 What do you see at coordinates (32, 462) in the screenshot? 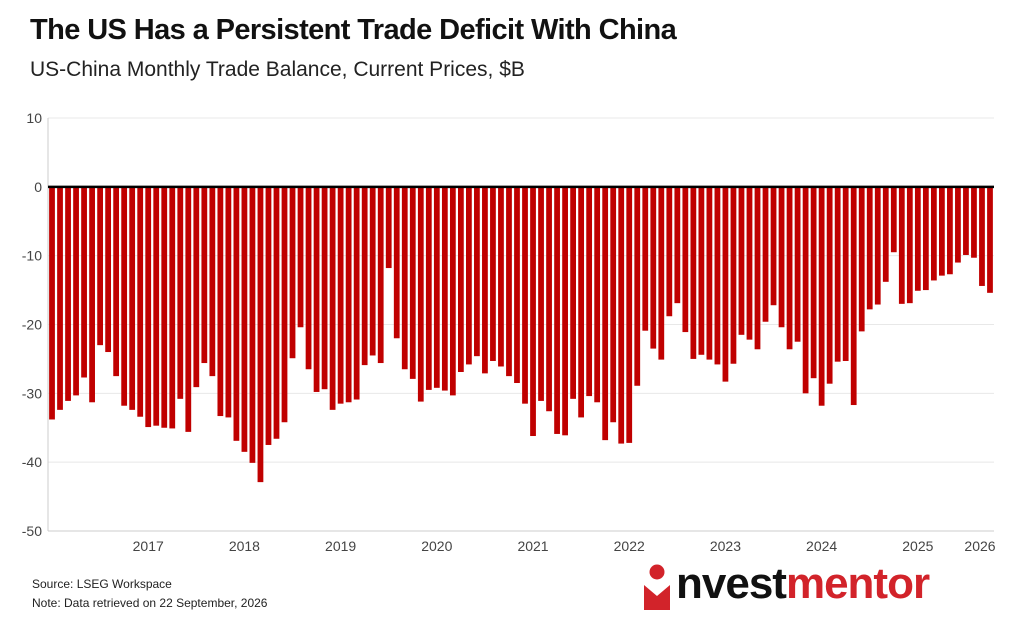
I see `y-tick-label: -40` at bounding box center [32, 462].